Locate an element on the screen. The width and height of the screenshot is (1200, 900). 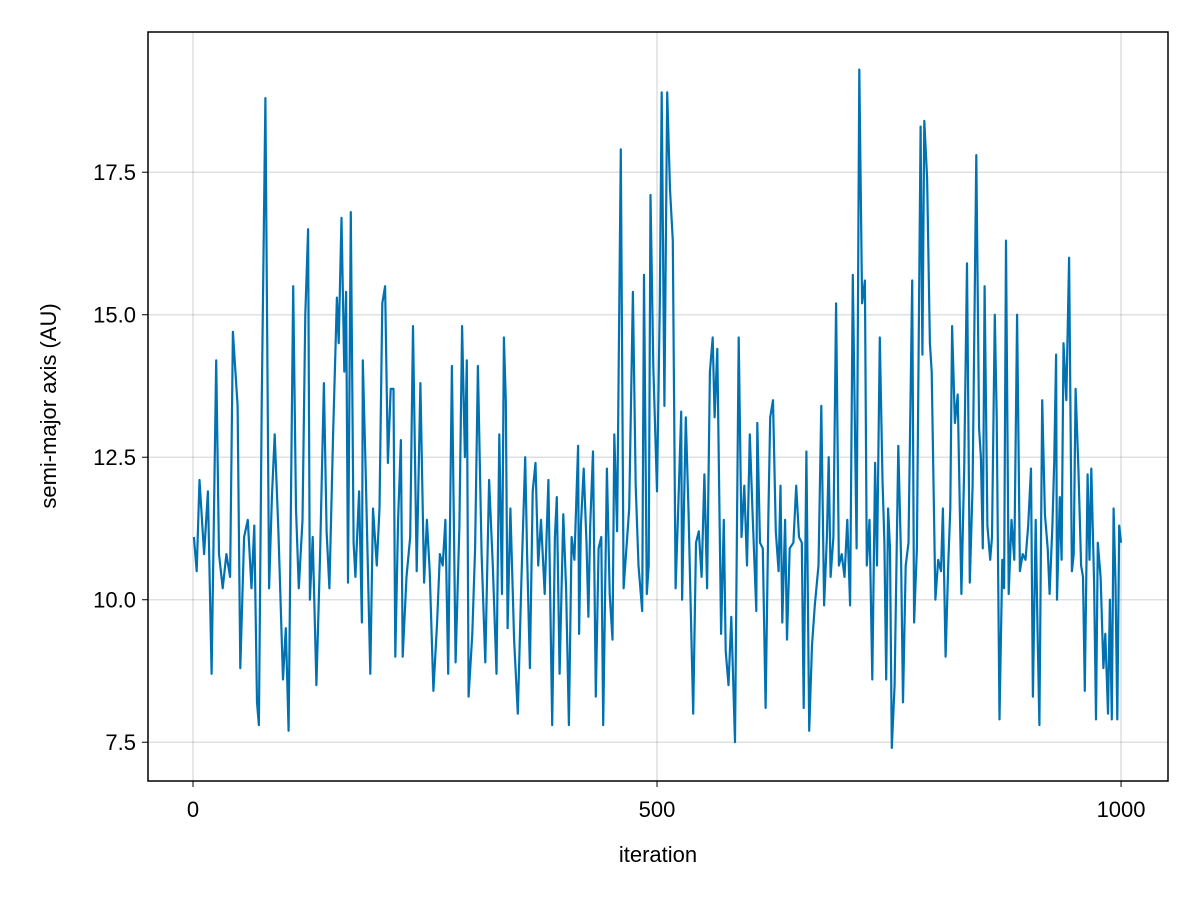
x-tick-label: 500 is located at coordinates (657, 809).